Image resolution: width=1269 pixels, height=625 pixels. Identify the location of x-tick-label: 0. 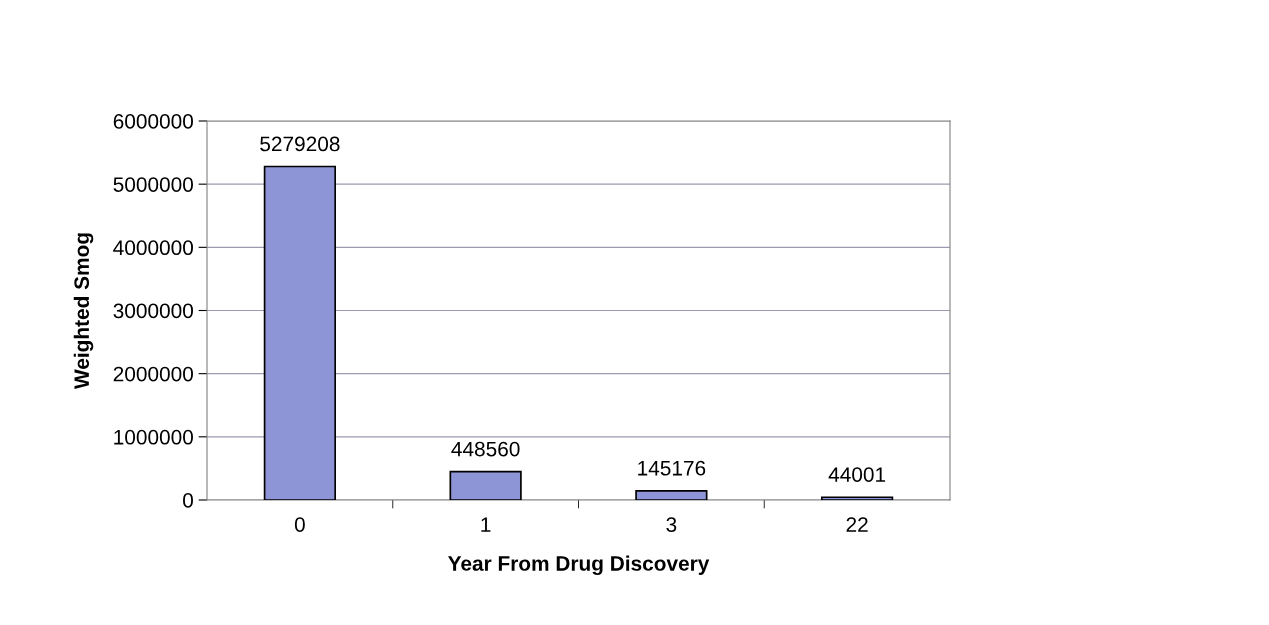
(299, 524).